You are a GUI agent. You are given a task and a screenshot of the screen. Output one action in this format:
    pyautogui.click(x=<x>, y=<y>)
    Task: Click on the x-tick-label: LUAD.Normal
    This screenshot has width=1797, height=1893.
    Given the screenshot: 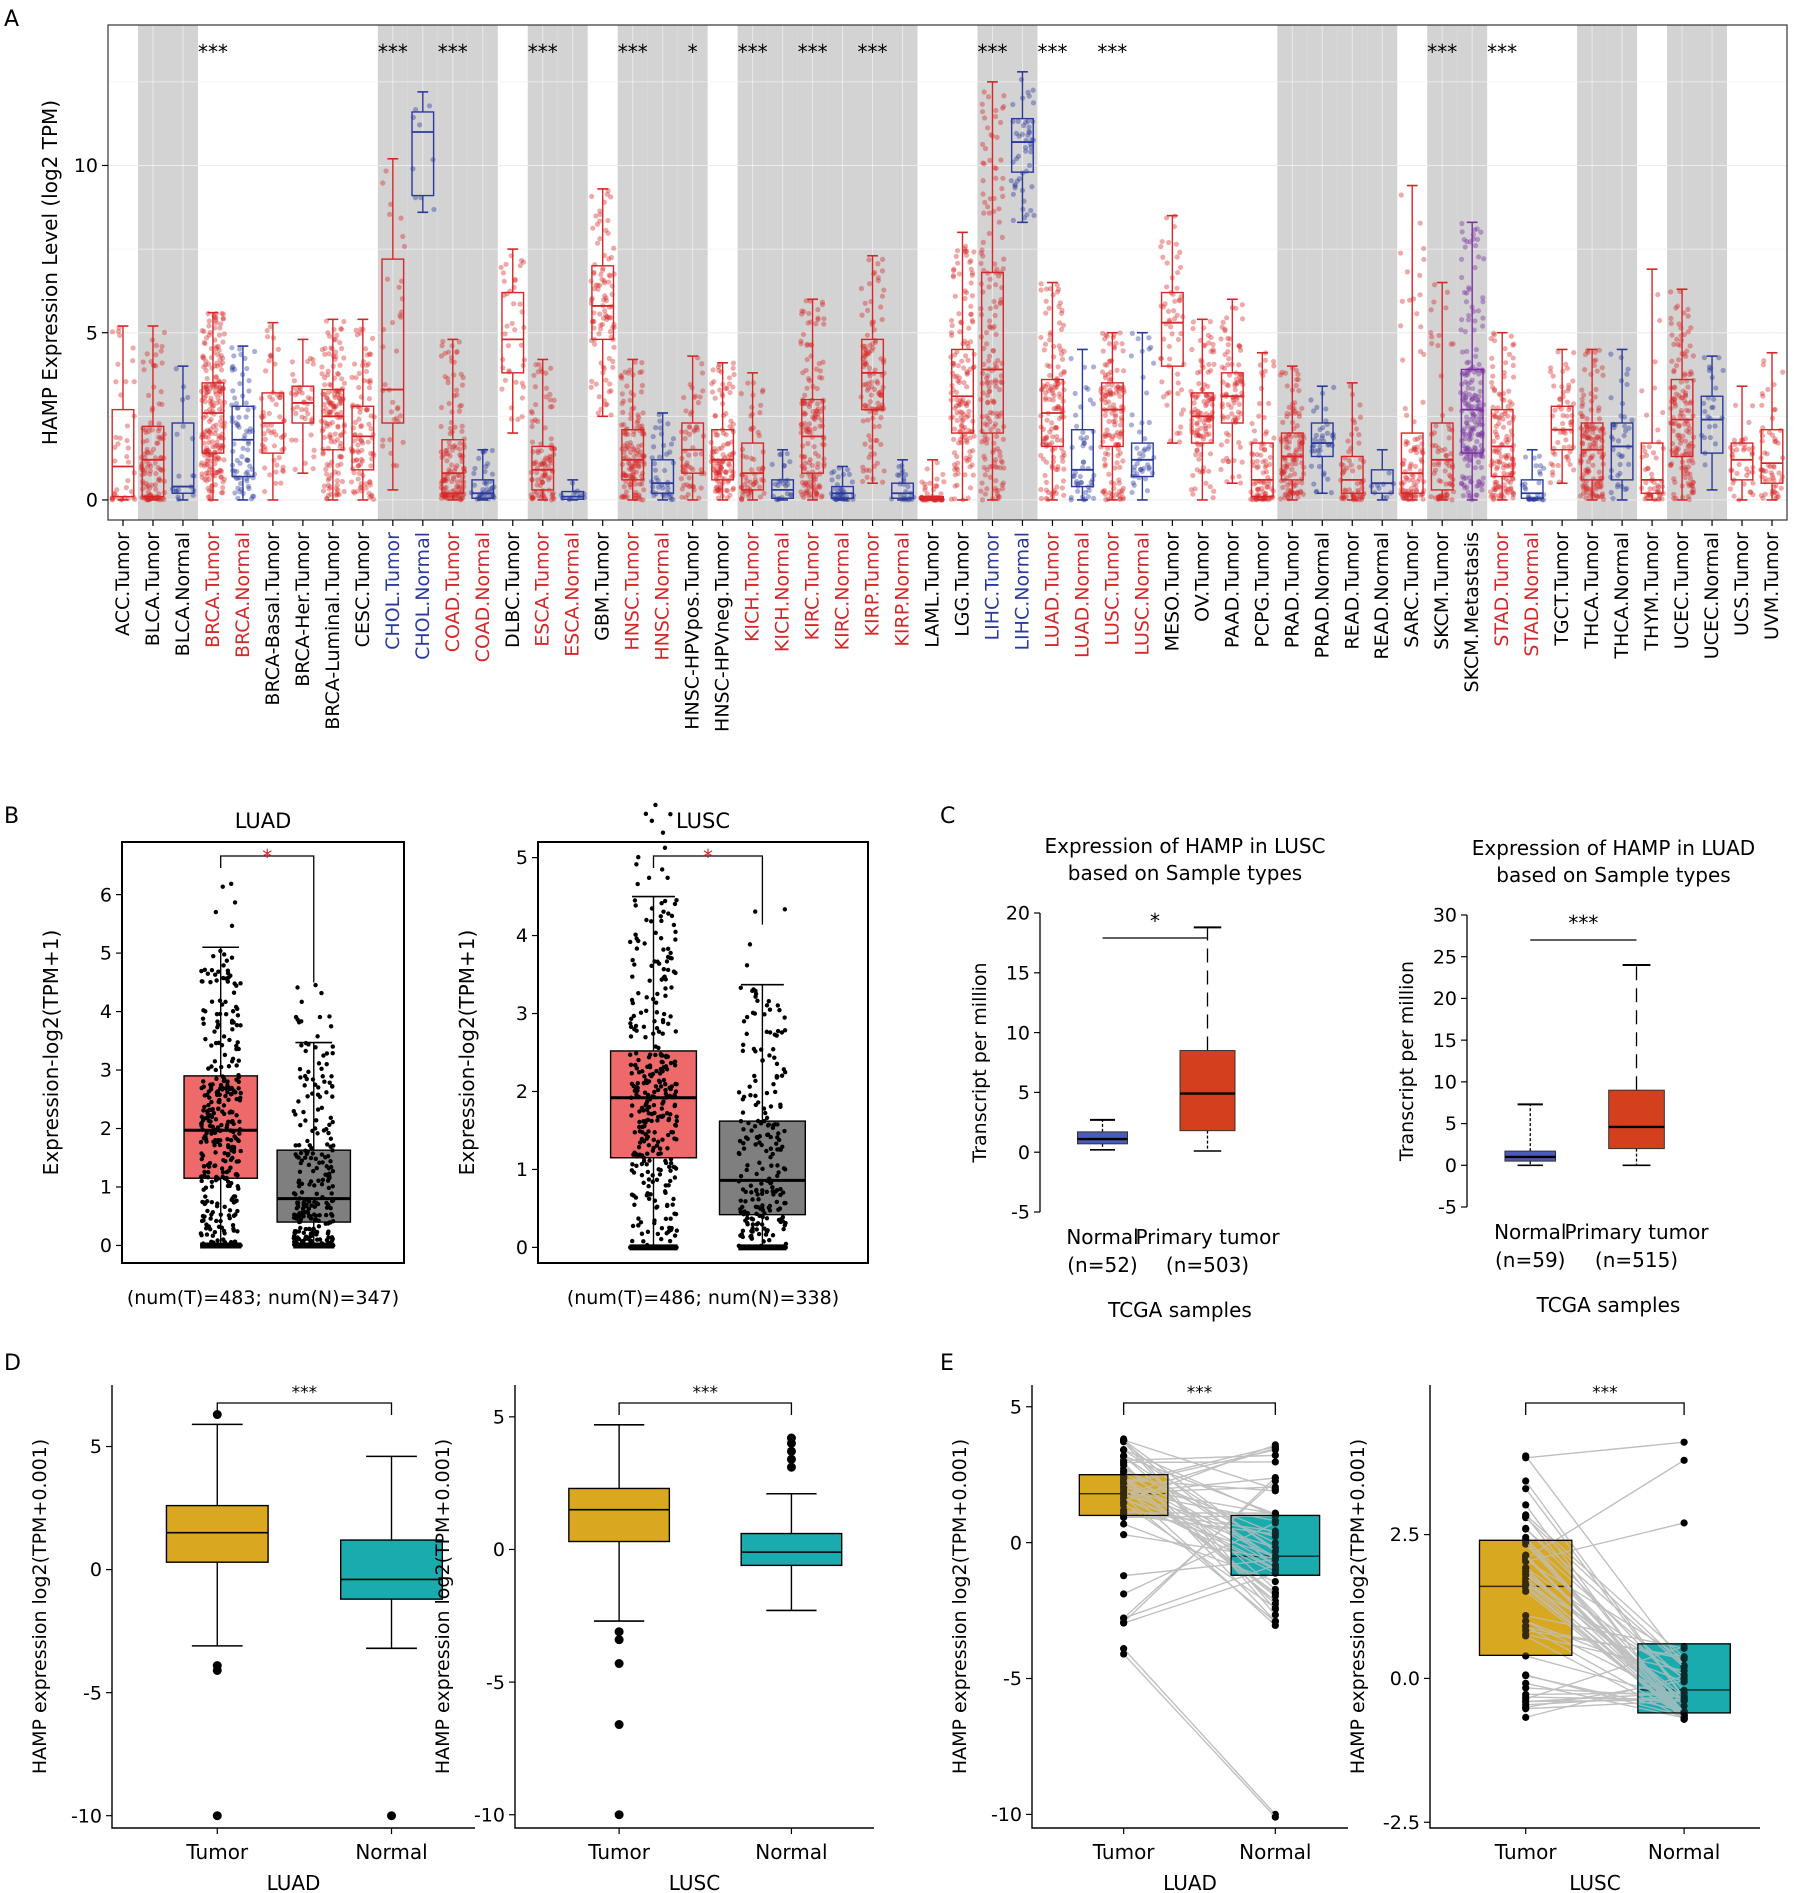 What is the action you would take?
    pyautogui.click(x=1082, y=595)
    